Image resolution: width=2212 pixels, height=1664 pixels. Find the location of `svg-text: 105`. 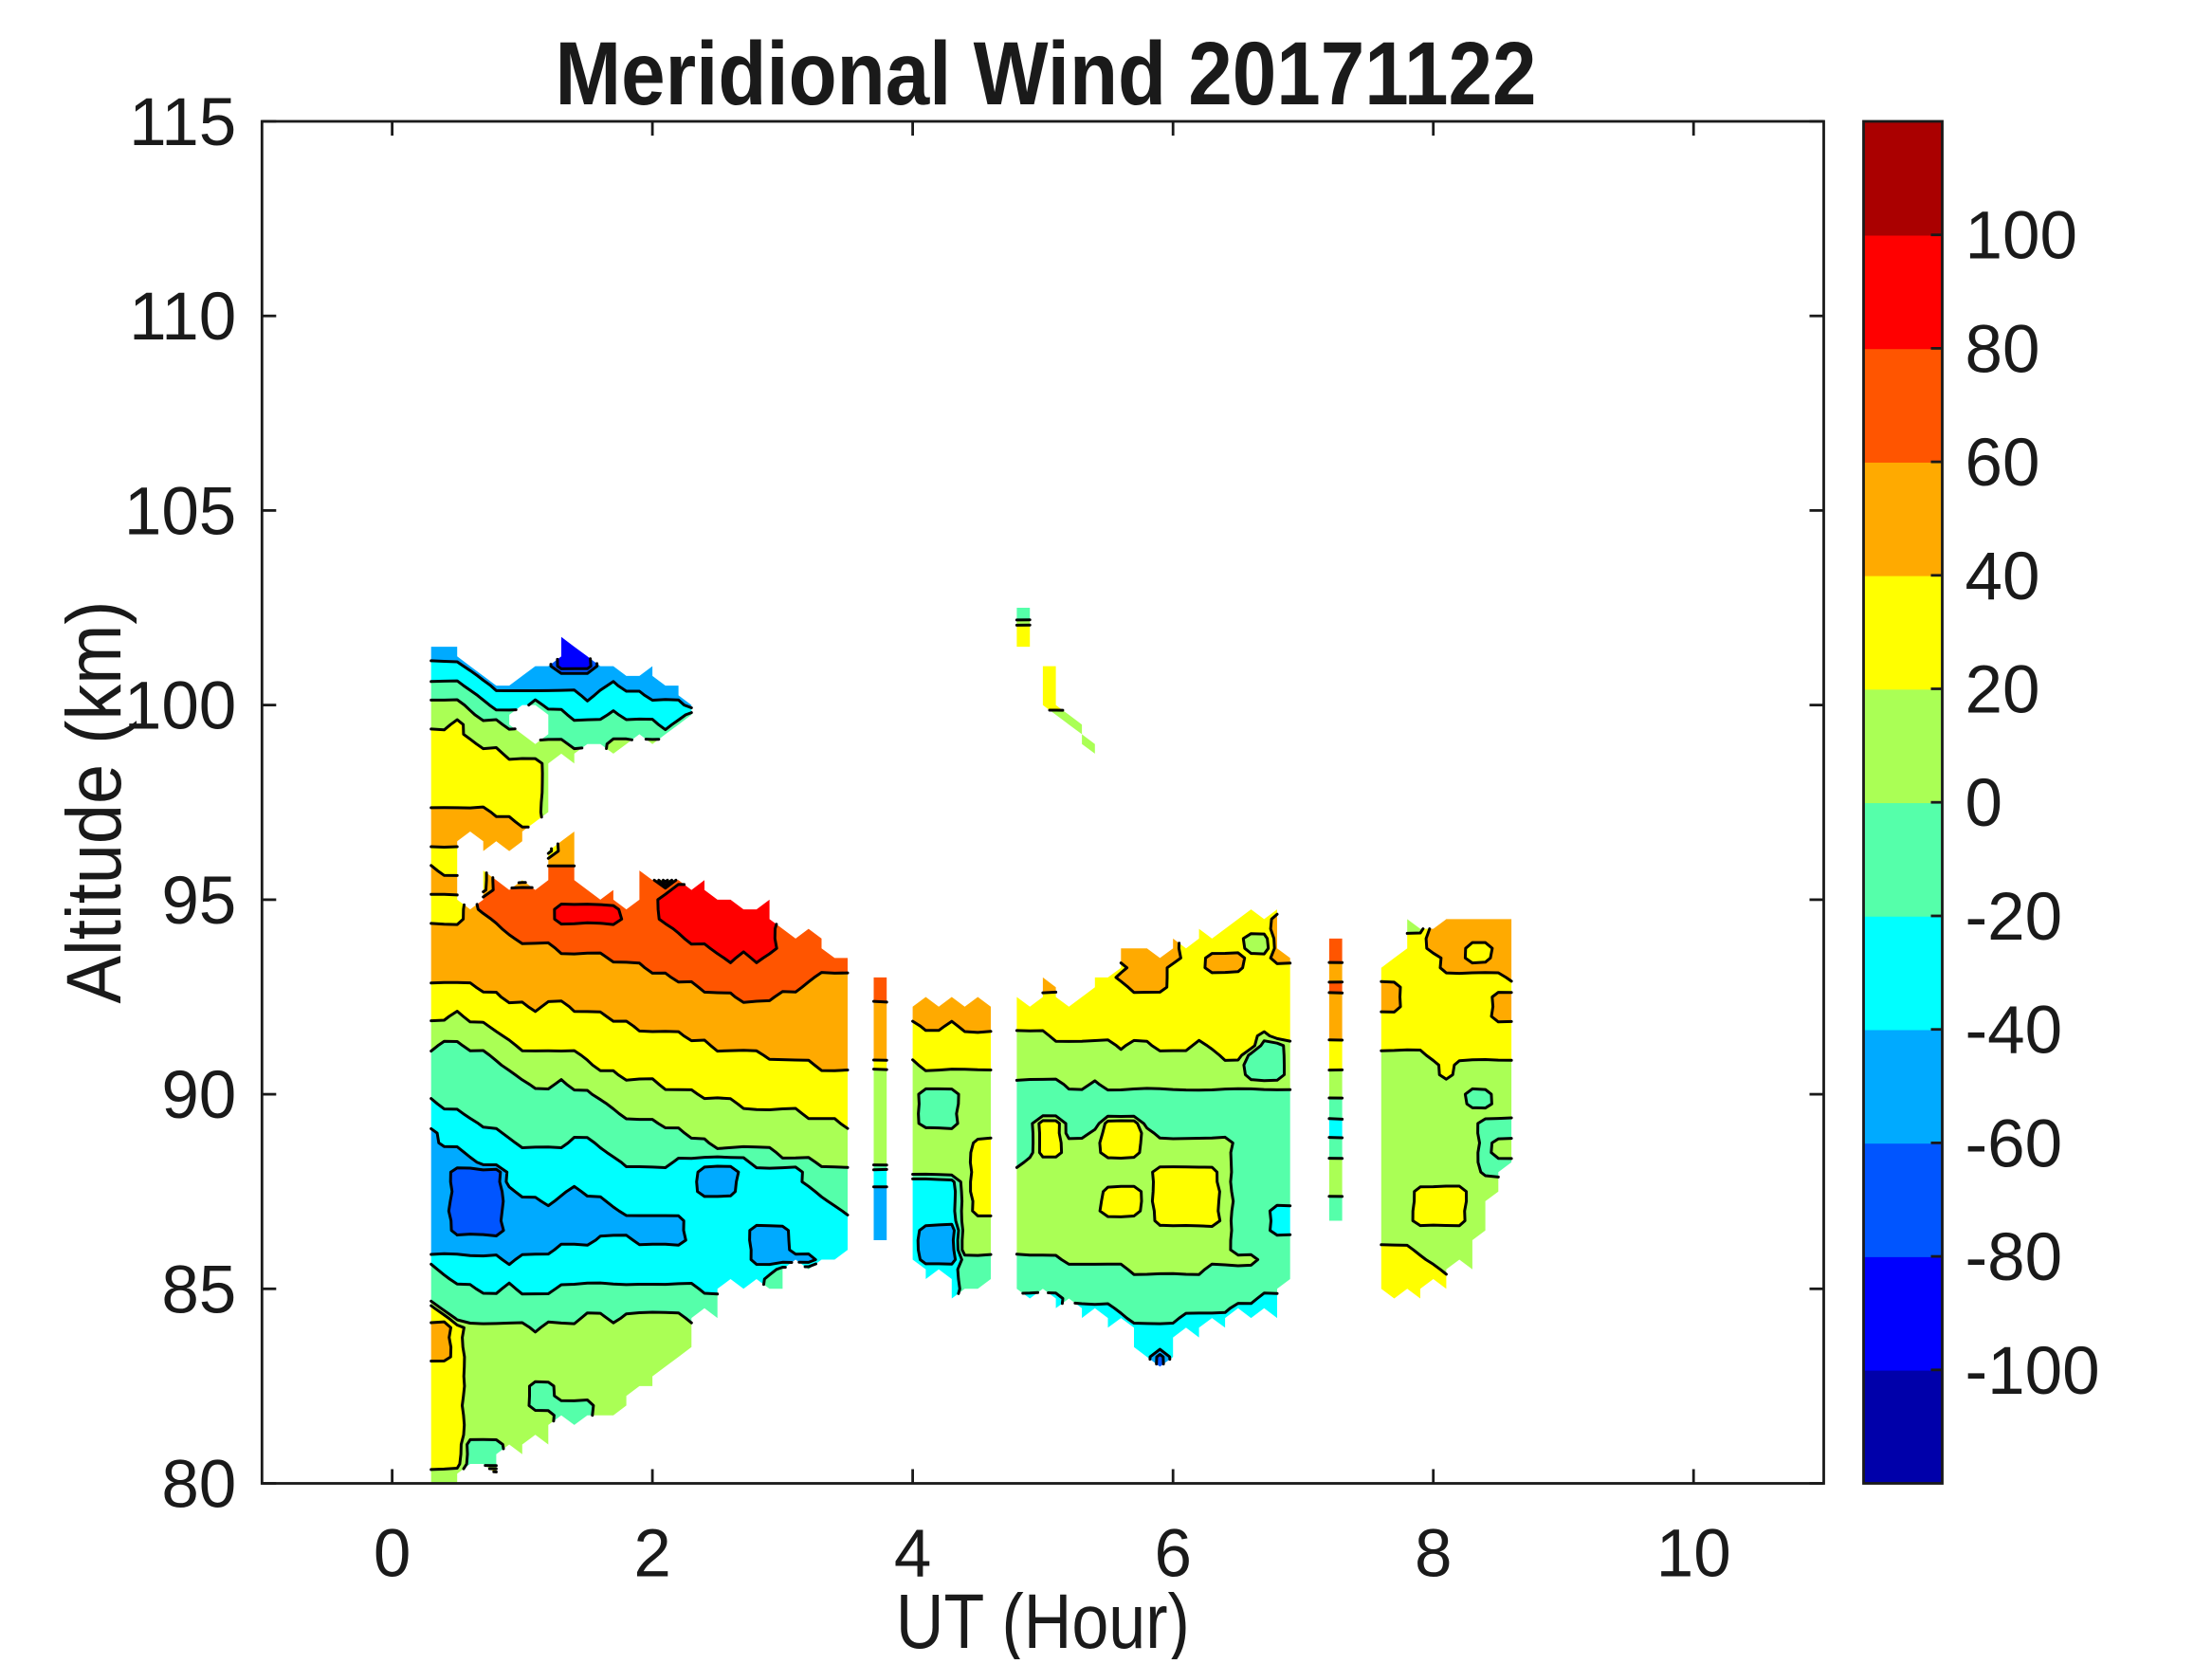

svg-text: 105 is located at coordinates (180, 511).